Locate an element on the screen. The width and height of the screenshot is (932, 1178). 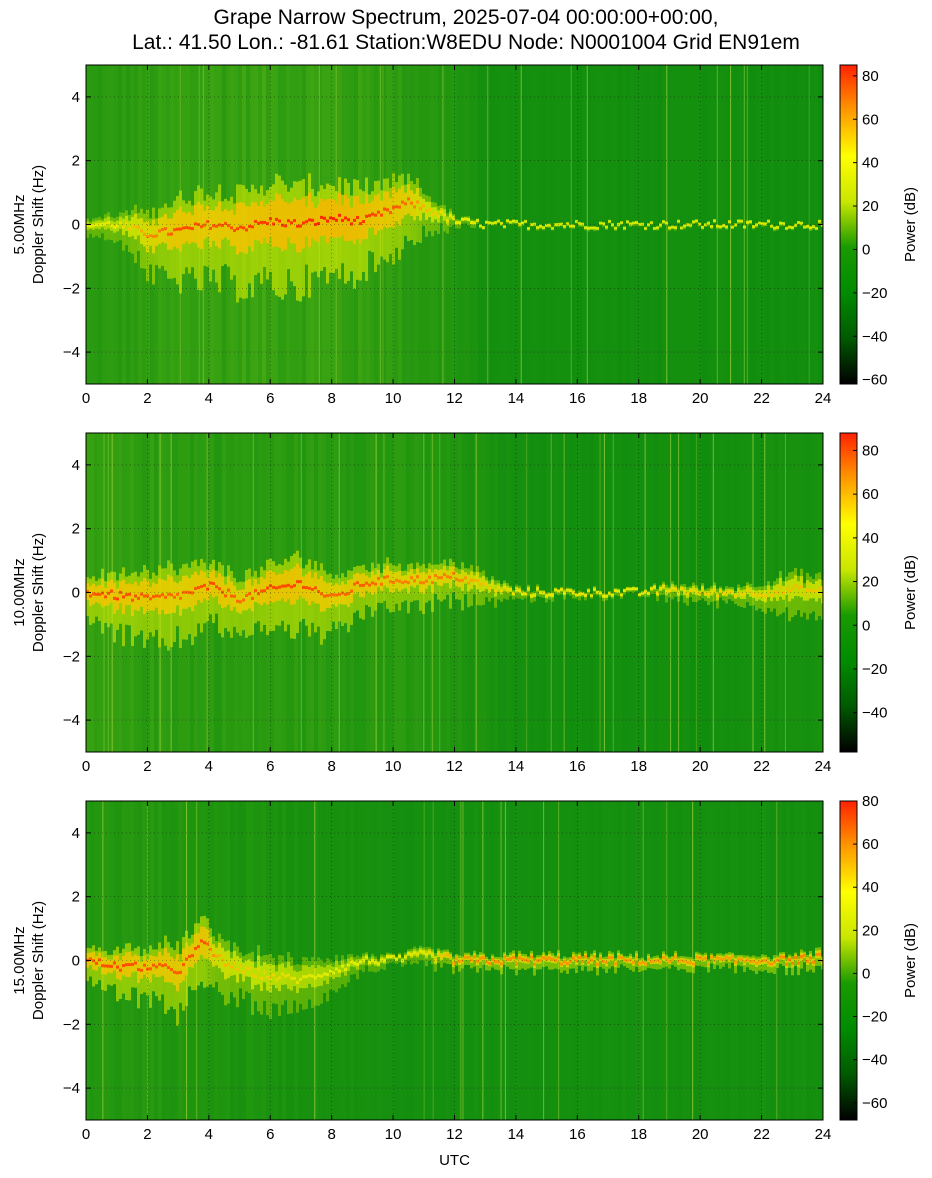
x-tick-label: 0 is located at coordinates (86, 766).